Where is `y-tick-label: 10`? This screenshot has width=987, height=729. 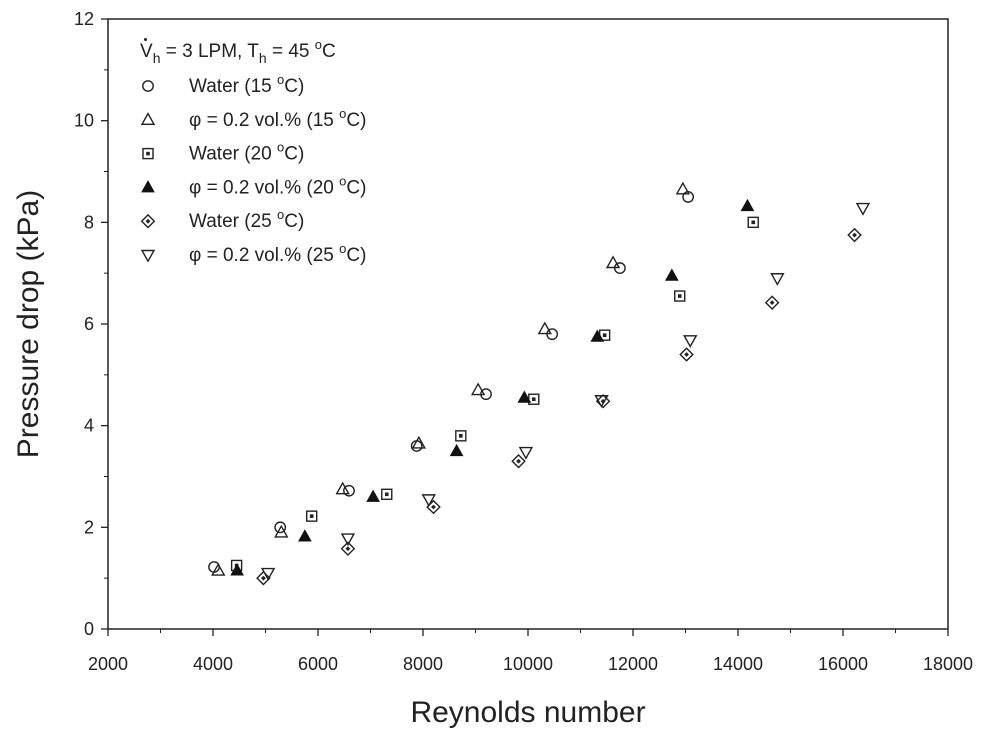
y-tick-label: 10 is located at coordinates (84, 121).